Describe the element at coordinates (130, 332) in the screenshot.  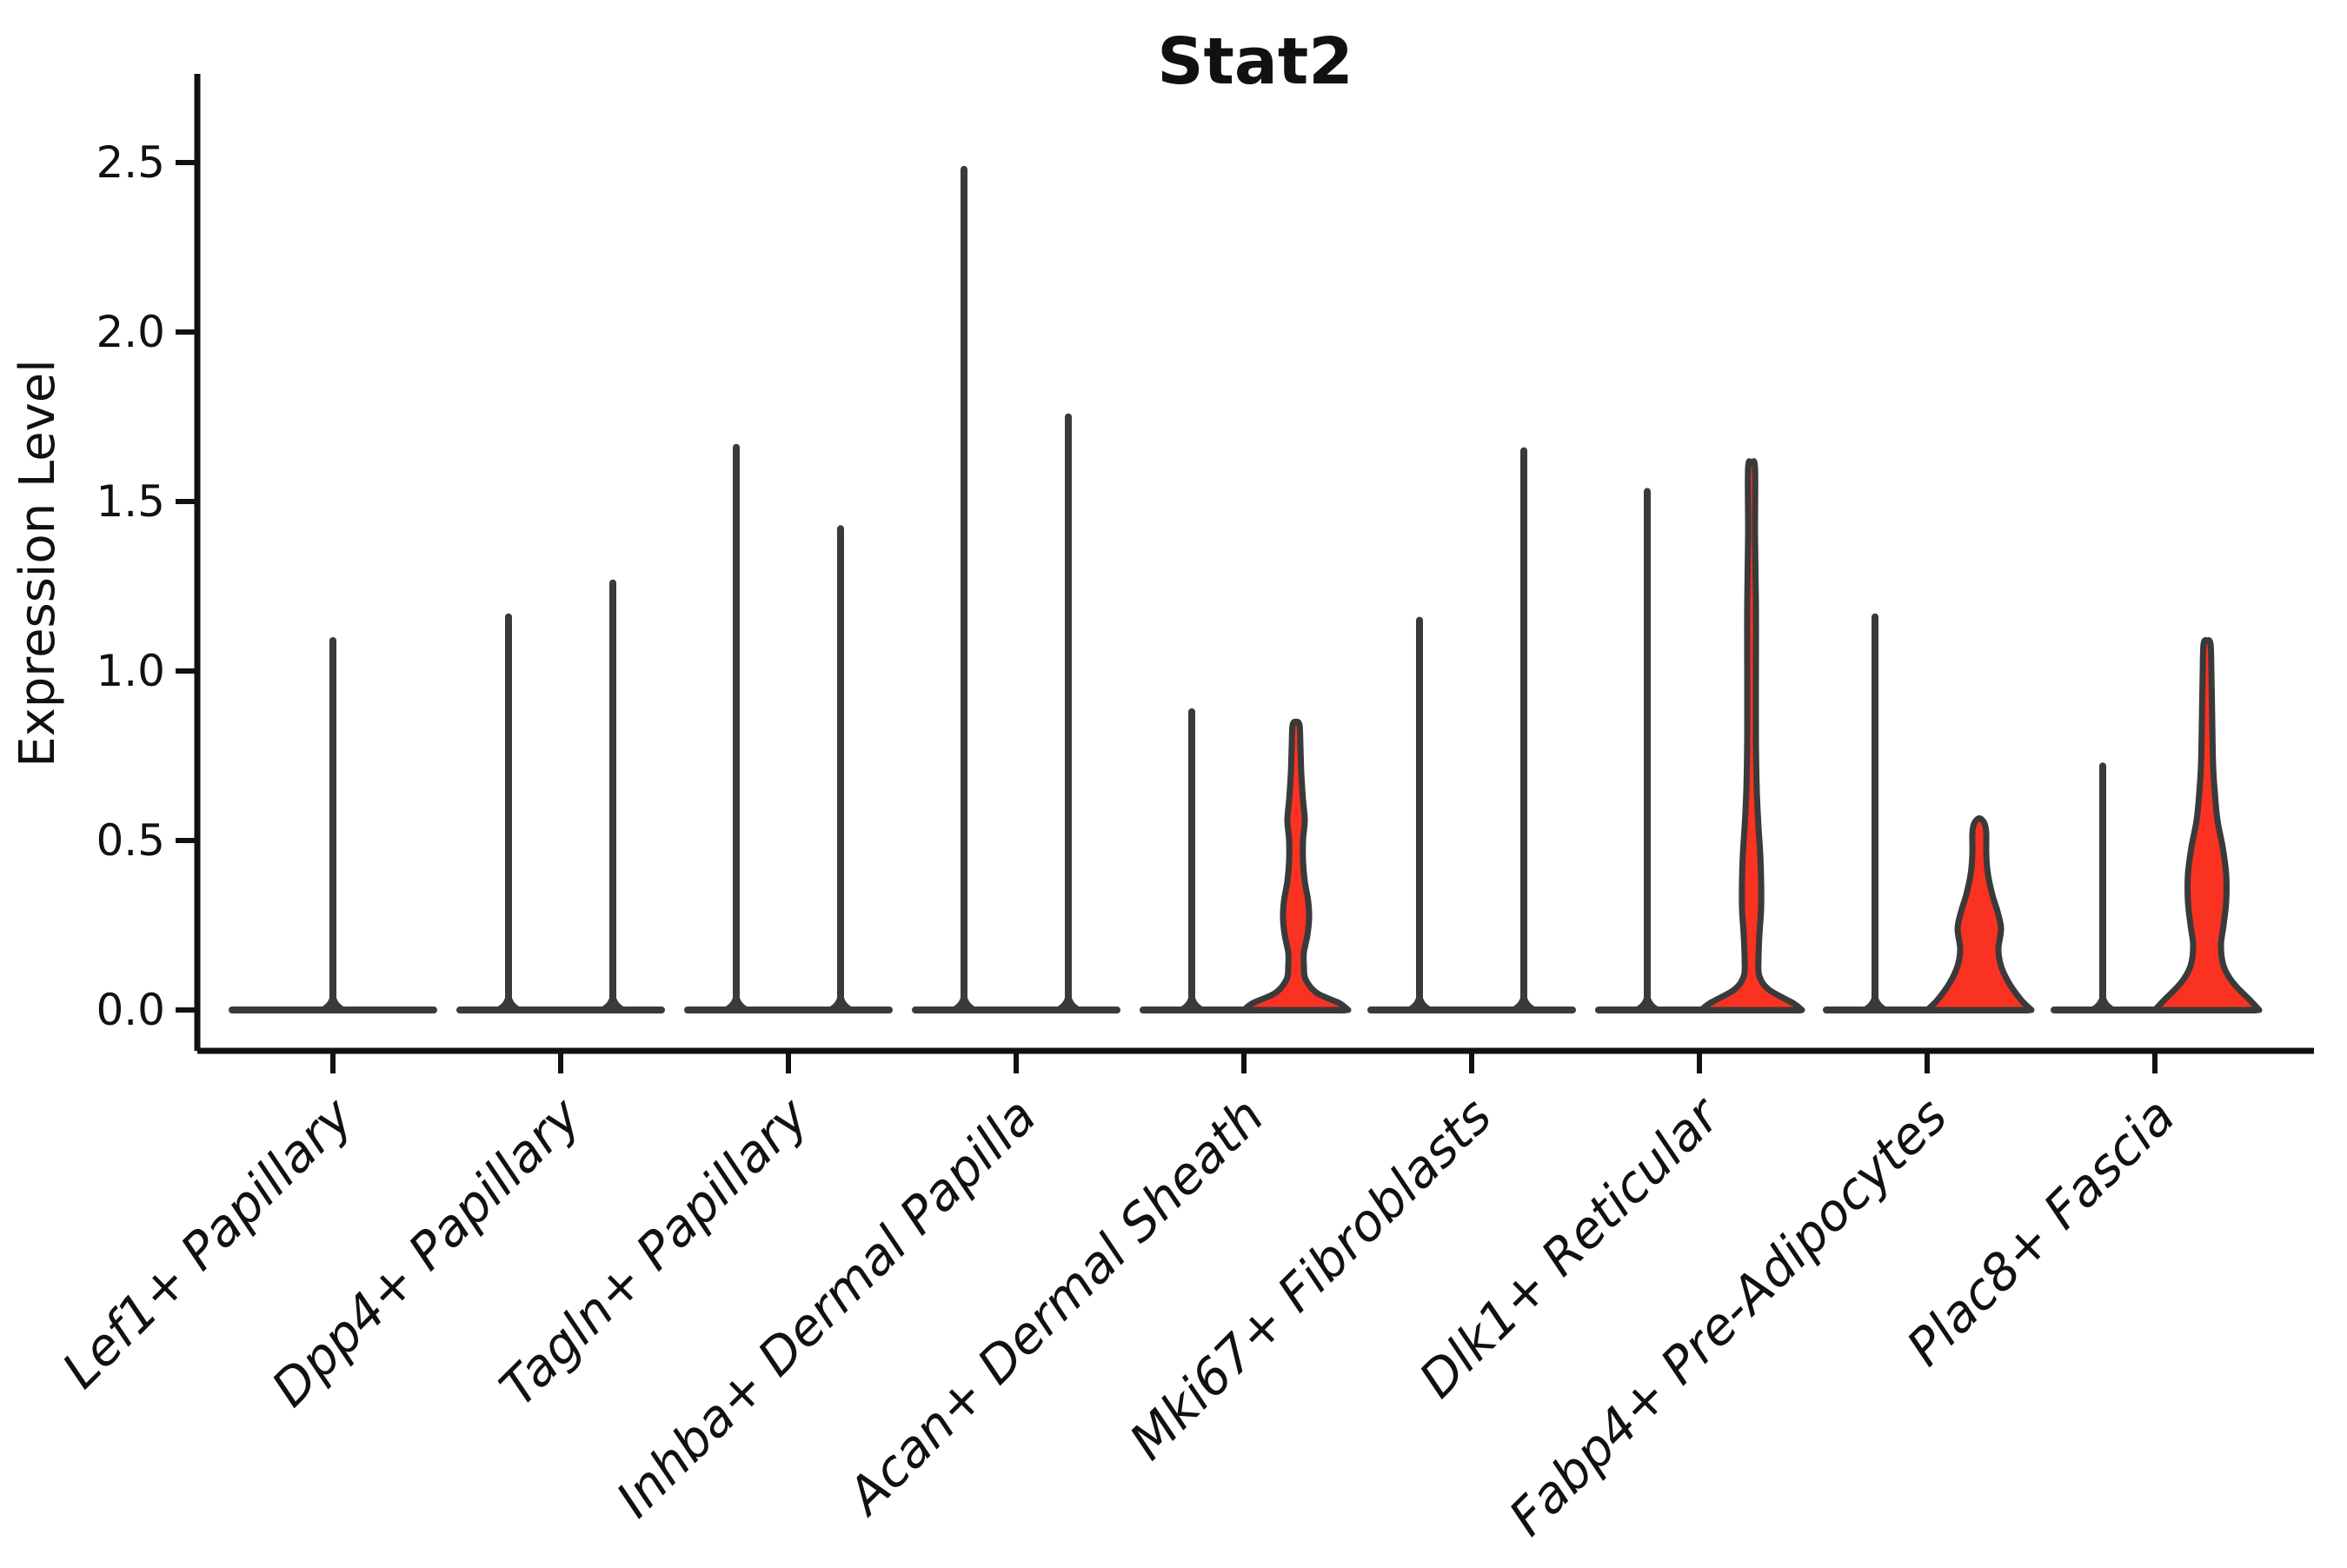
I see `y-tick-label: 2.0` at that location.